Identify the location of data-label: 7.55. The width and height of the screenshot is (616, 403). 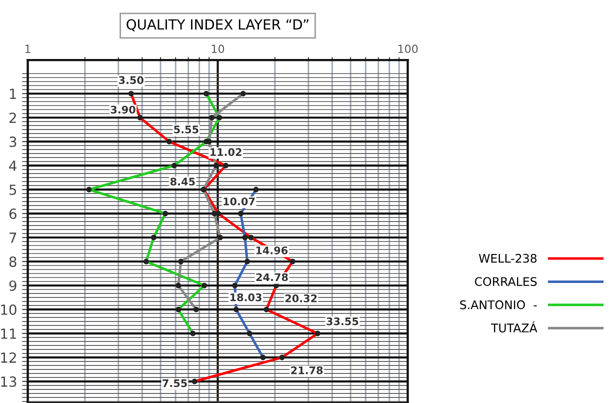
(174, 383).